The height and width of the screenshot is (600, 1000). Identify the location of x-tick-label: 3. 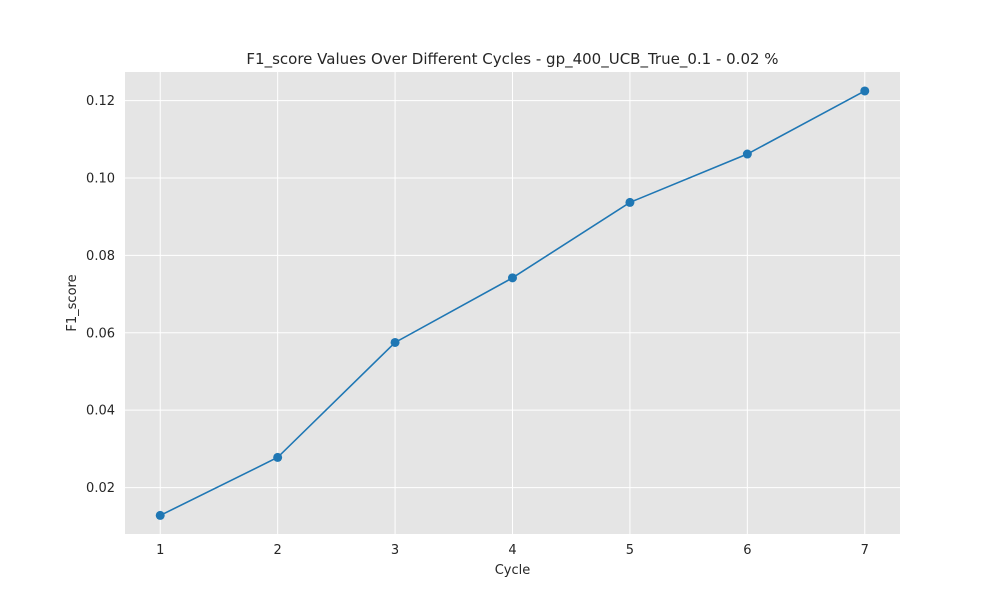
(395, 550).